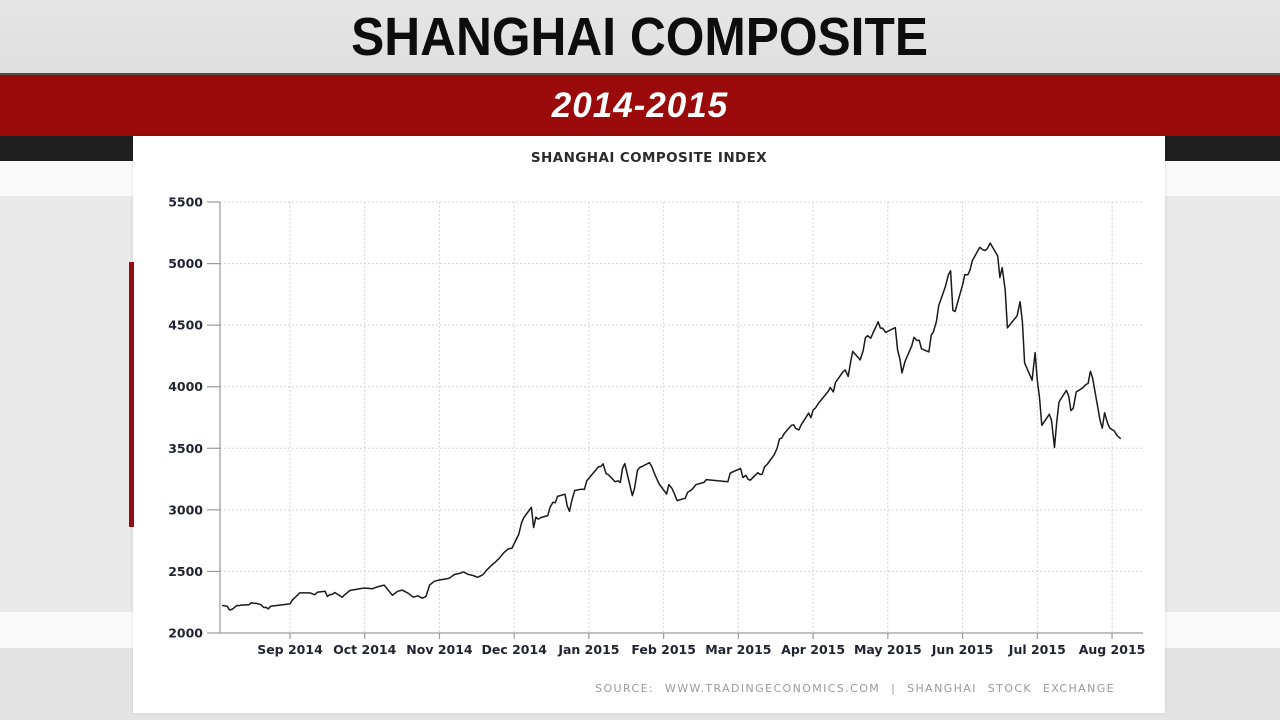 The width and height of the screenshot is (1280, 720). What do you see at coordinates (185, 448) in the screenshot?
I see `svg-text: 3500` at bounding box center [185, 448].